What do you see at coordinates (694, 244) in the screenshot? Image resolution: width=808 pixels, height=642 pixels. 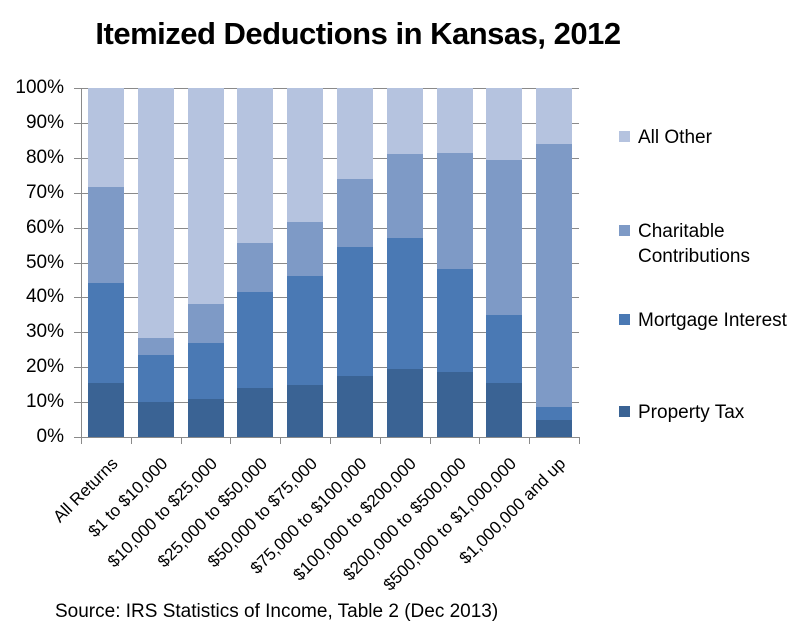 I see `legend-label: Charitable Contributions` at bounding box center [694, 244].